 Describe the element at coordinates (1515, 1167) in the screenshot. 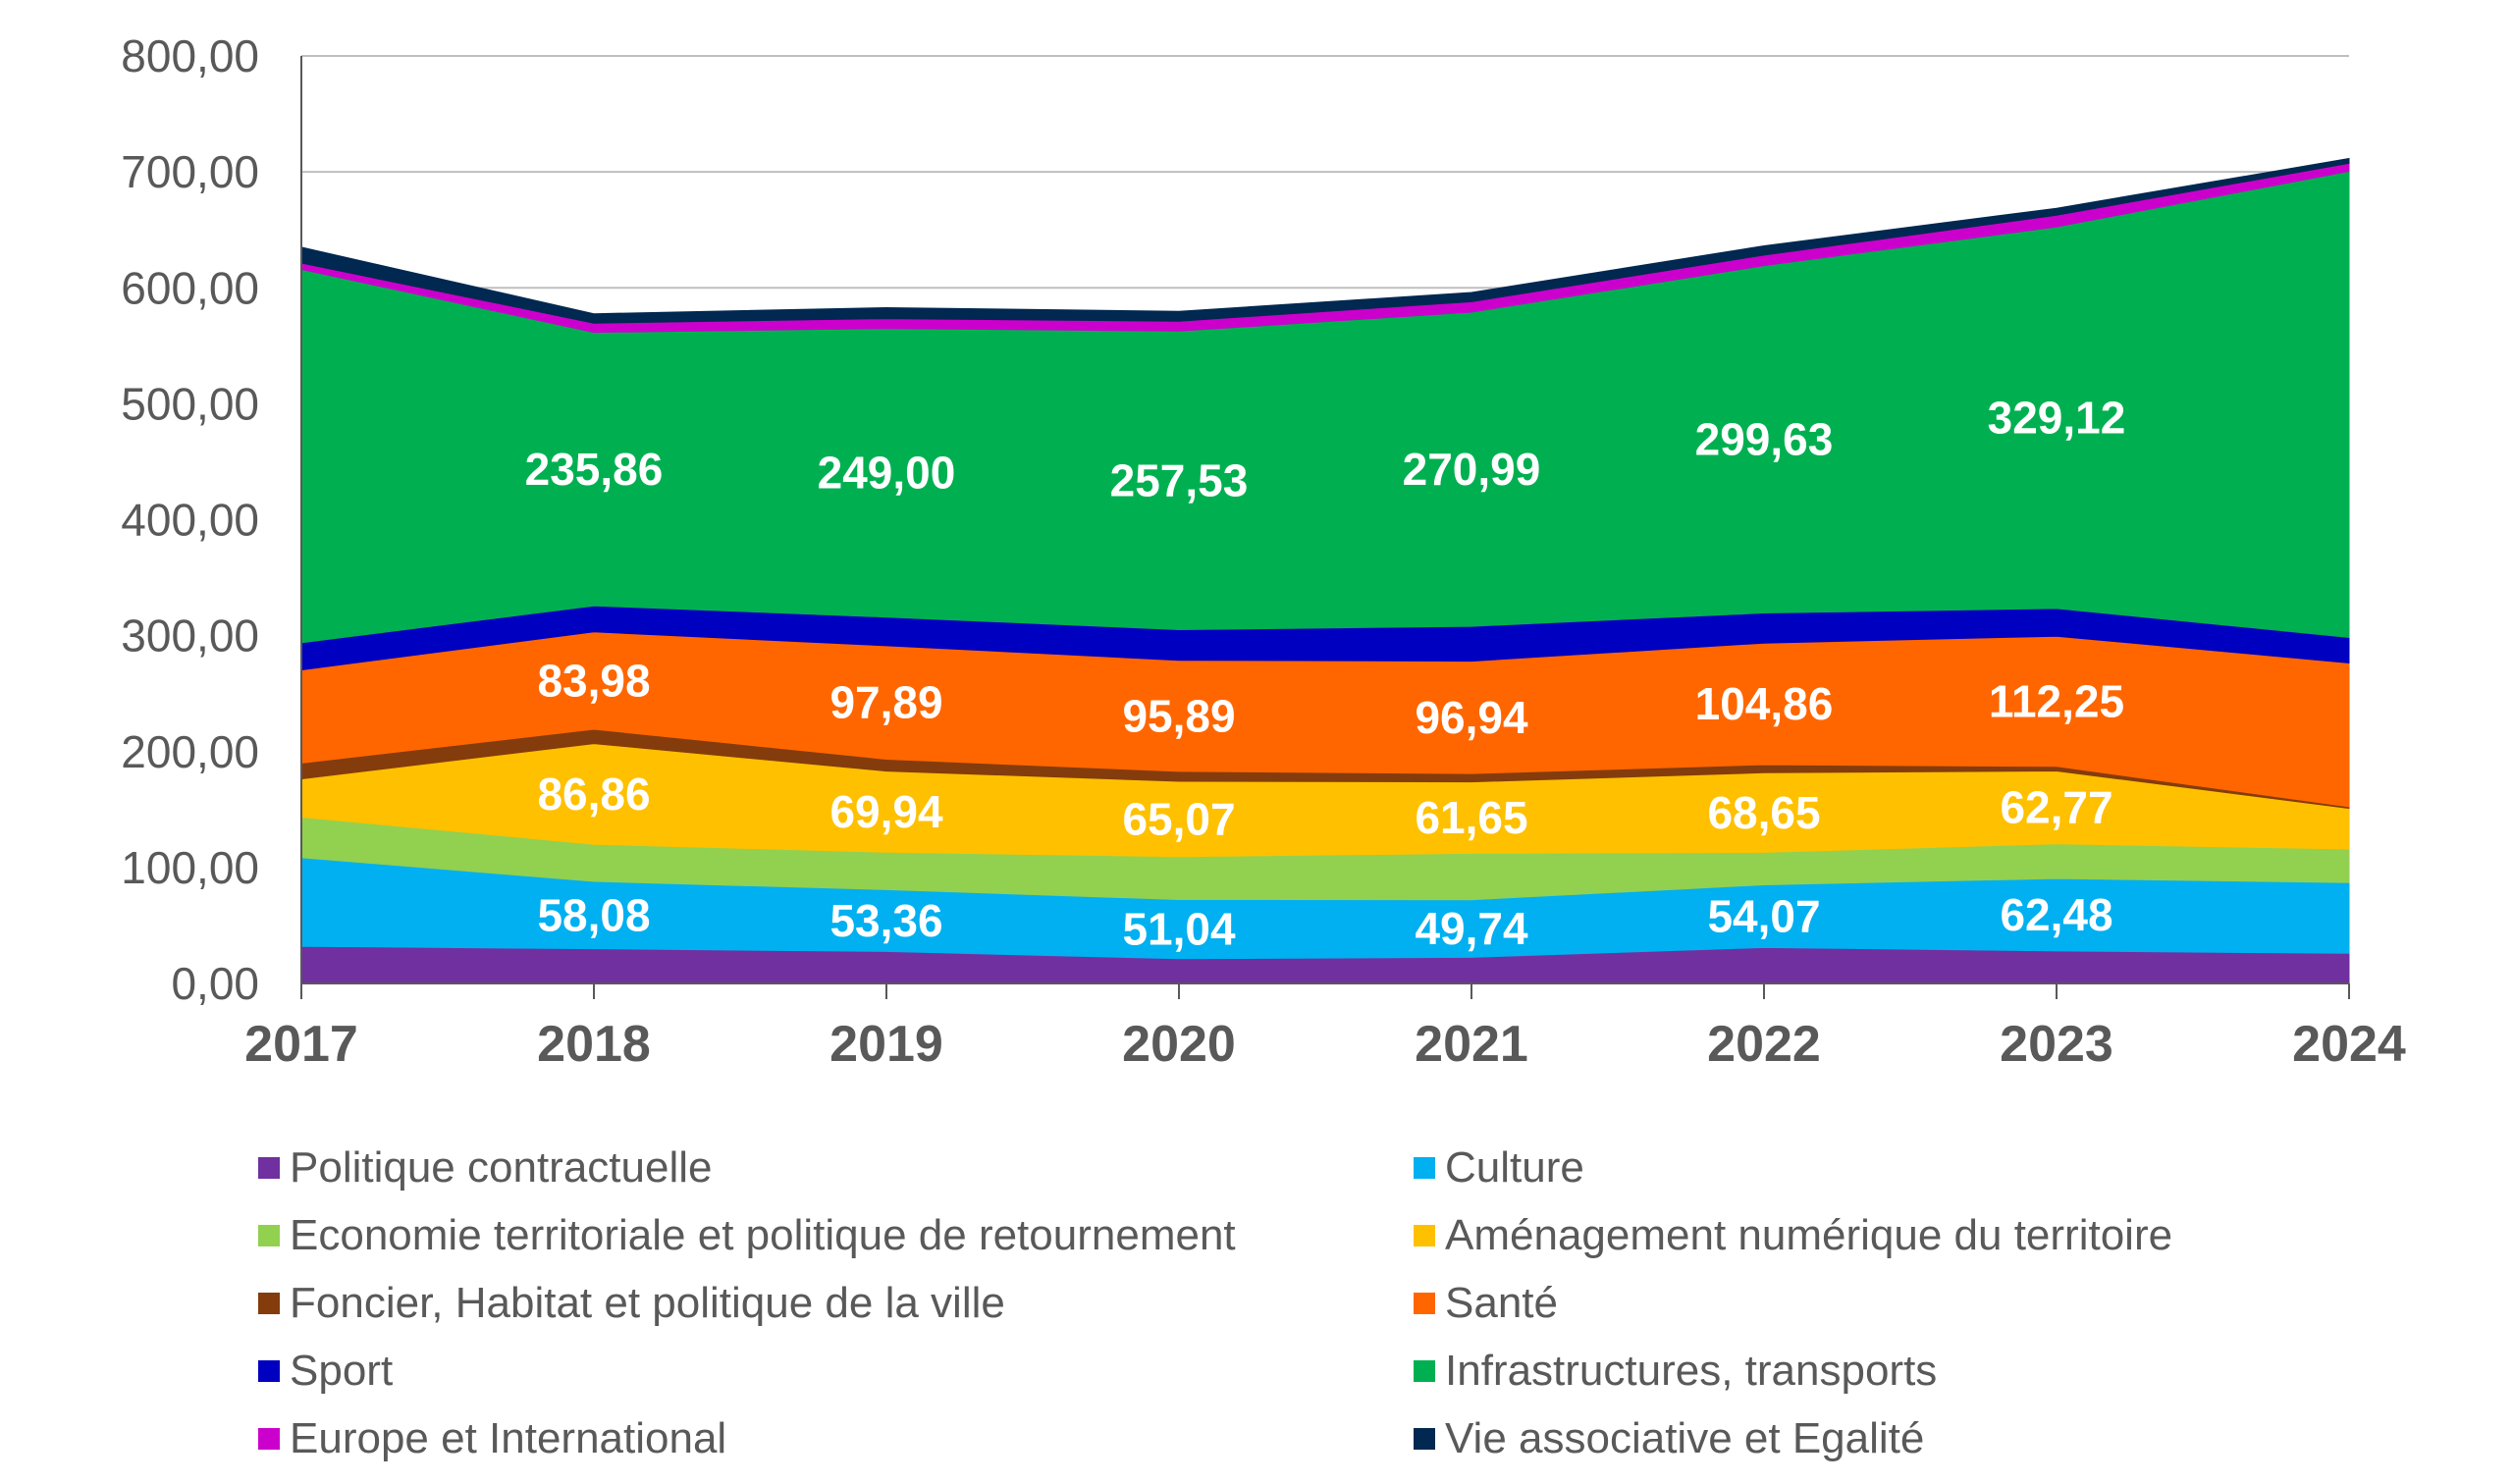

I see `legend-label: Culture` at that location.